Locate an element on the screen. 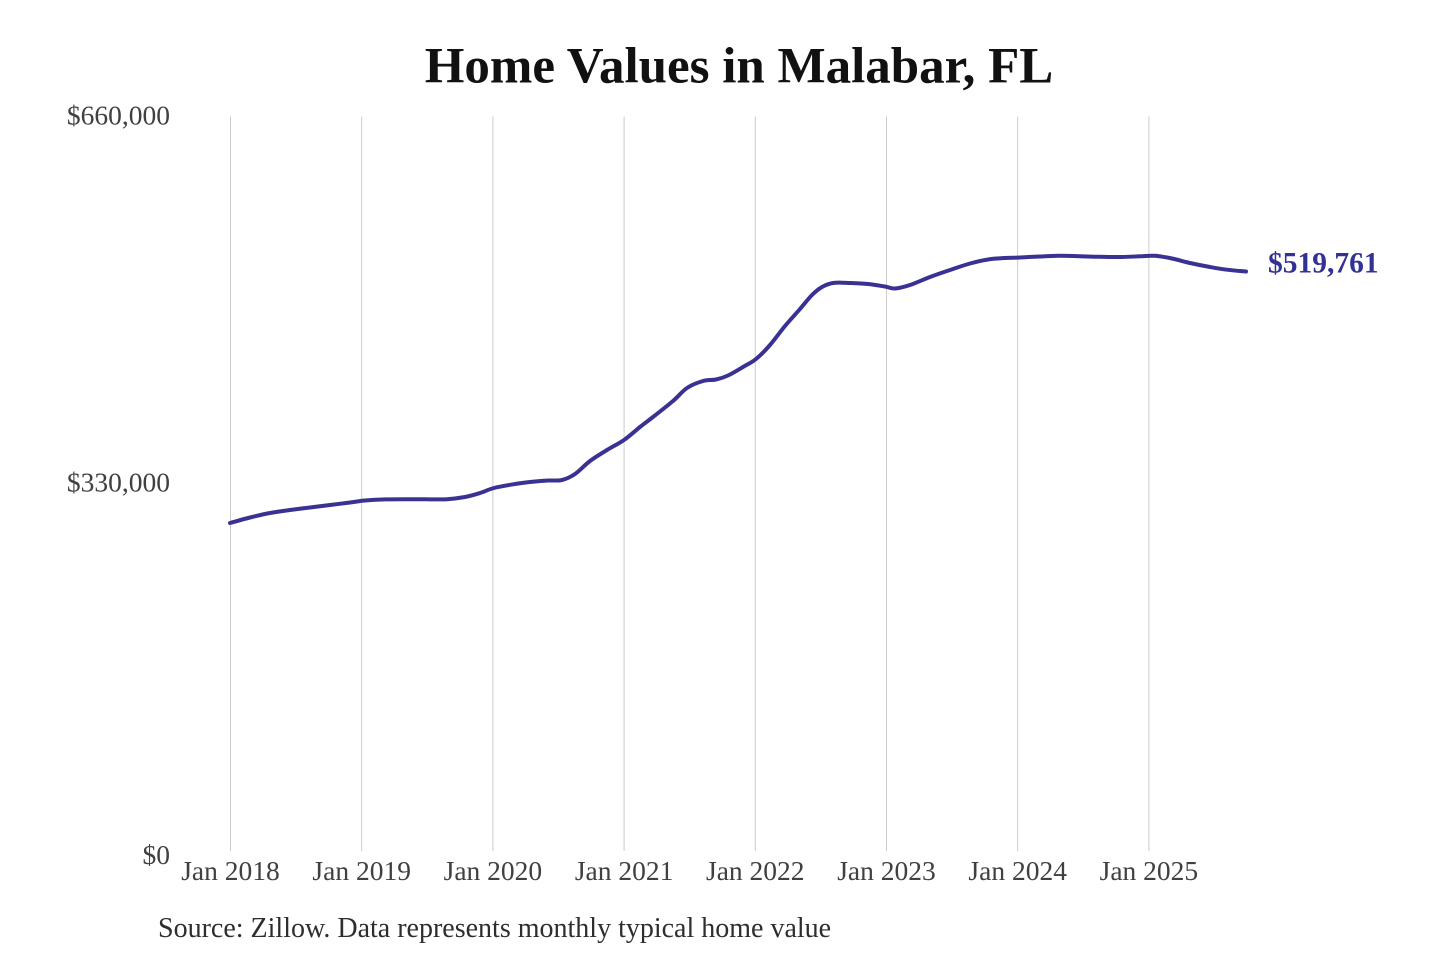 This screenshot has width=1440, height=960. svg-text: $0 is located at coordinates (157, 854).